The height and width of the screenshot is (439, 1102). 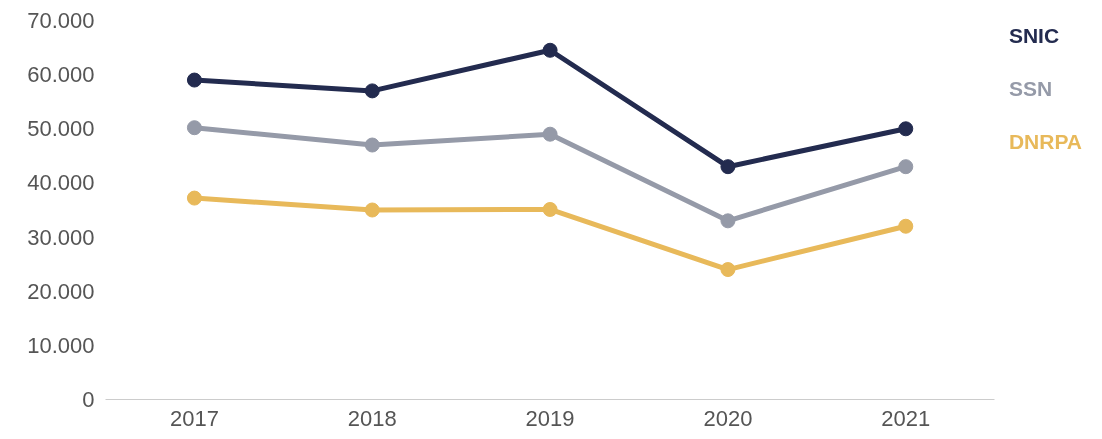 What do you see at coordinates (61, 345) in the screenshot?
I see `y-tick-label: 10.000` at bounding box center [61, 345].